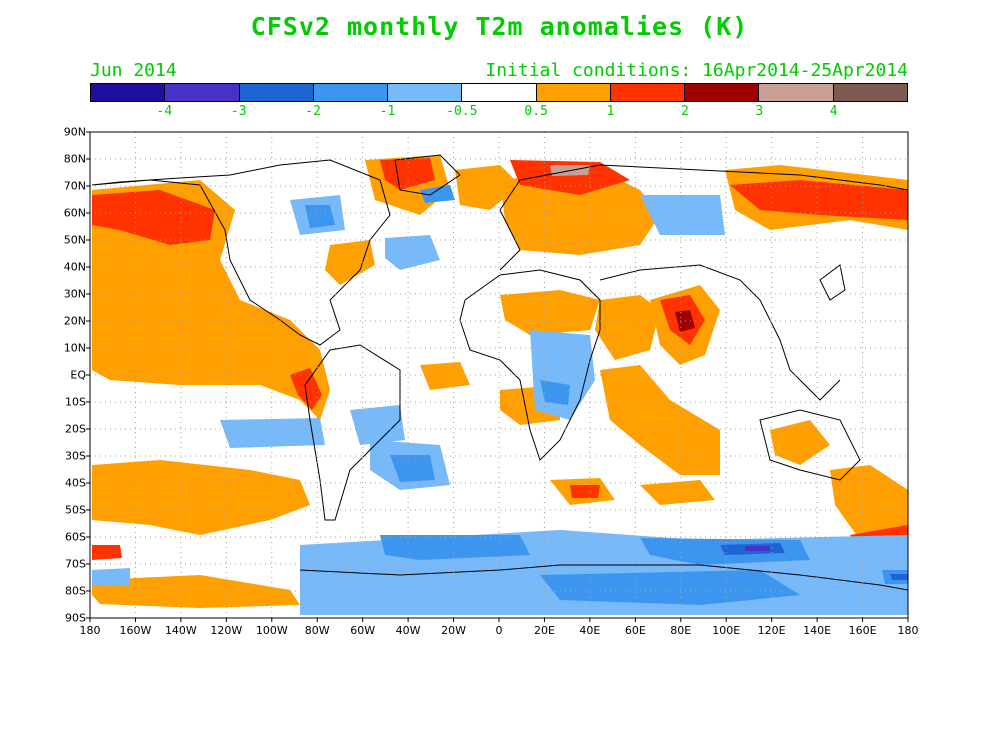 This screenshot has width=999, height=750. Describe the element at coordinates (74, 267) in the screenshot. I see `latitude-label: 40N` at that location.